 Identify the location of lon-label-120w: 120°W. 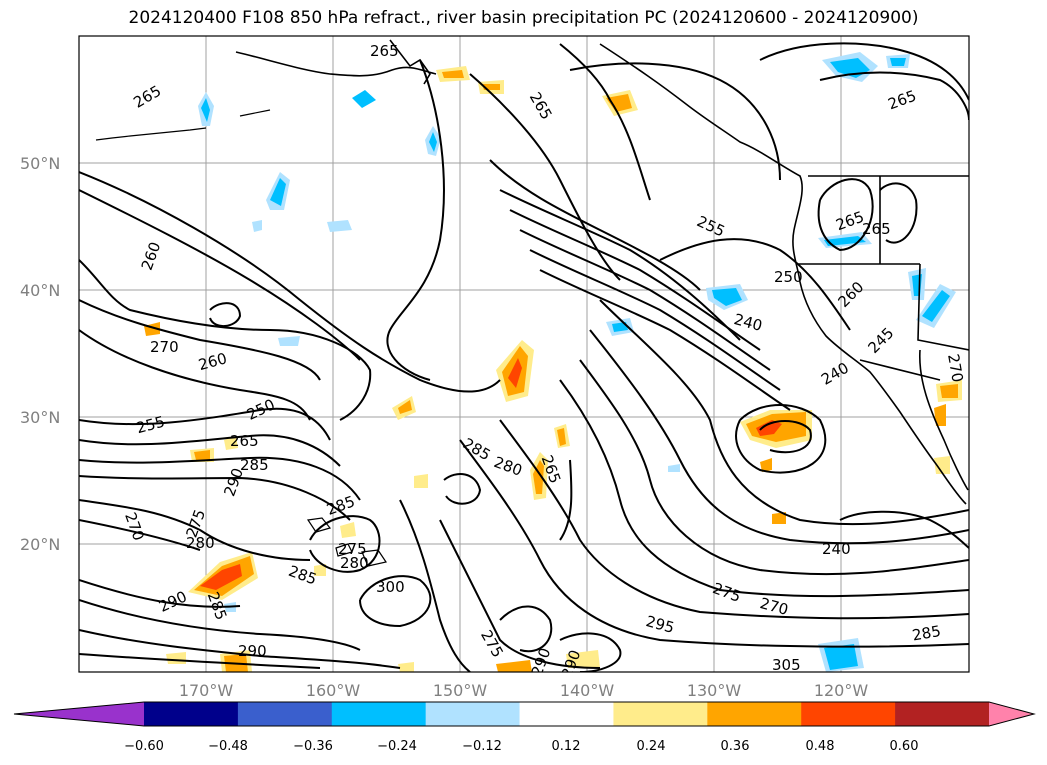
(841, 690).